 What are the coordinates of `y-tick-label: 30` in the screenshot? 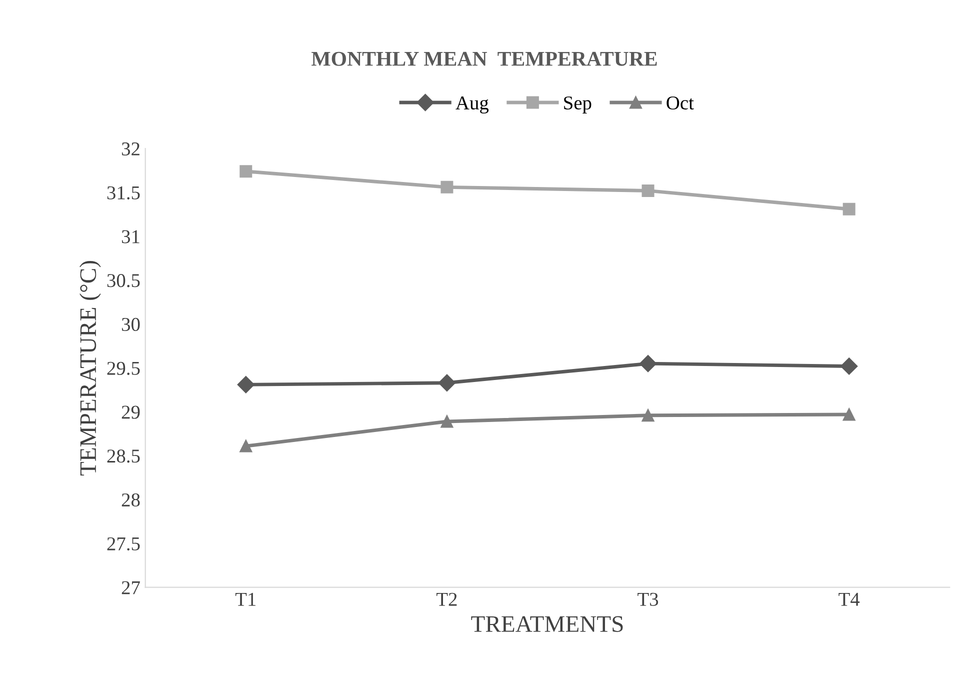 It's located at (131, 325).